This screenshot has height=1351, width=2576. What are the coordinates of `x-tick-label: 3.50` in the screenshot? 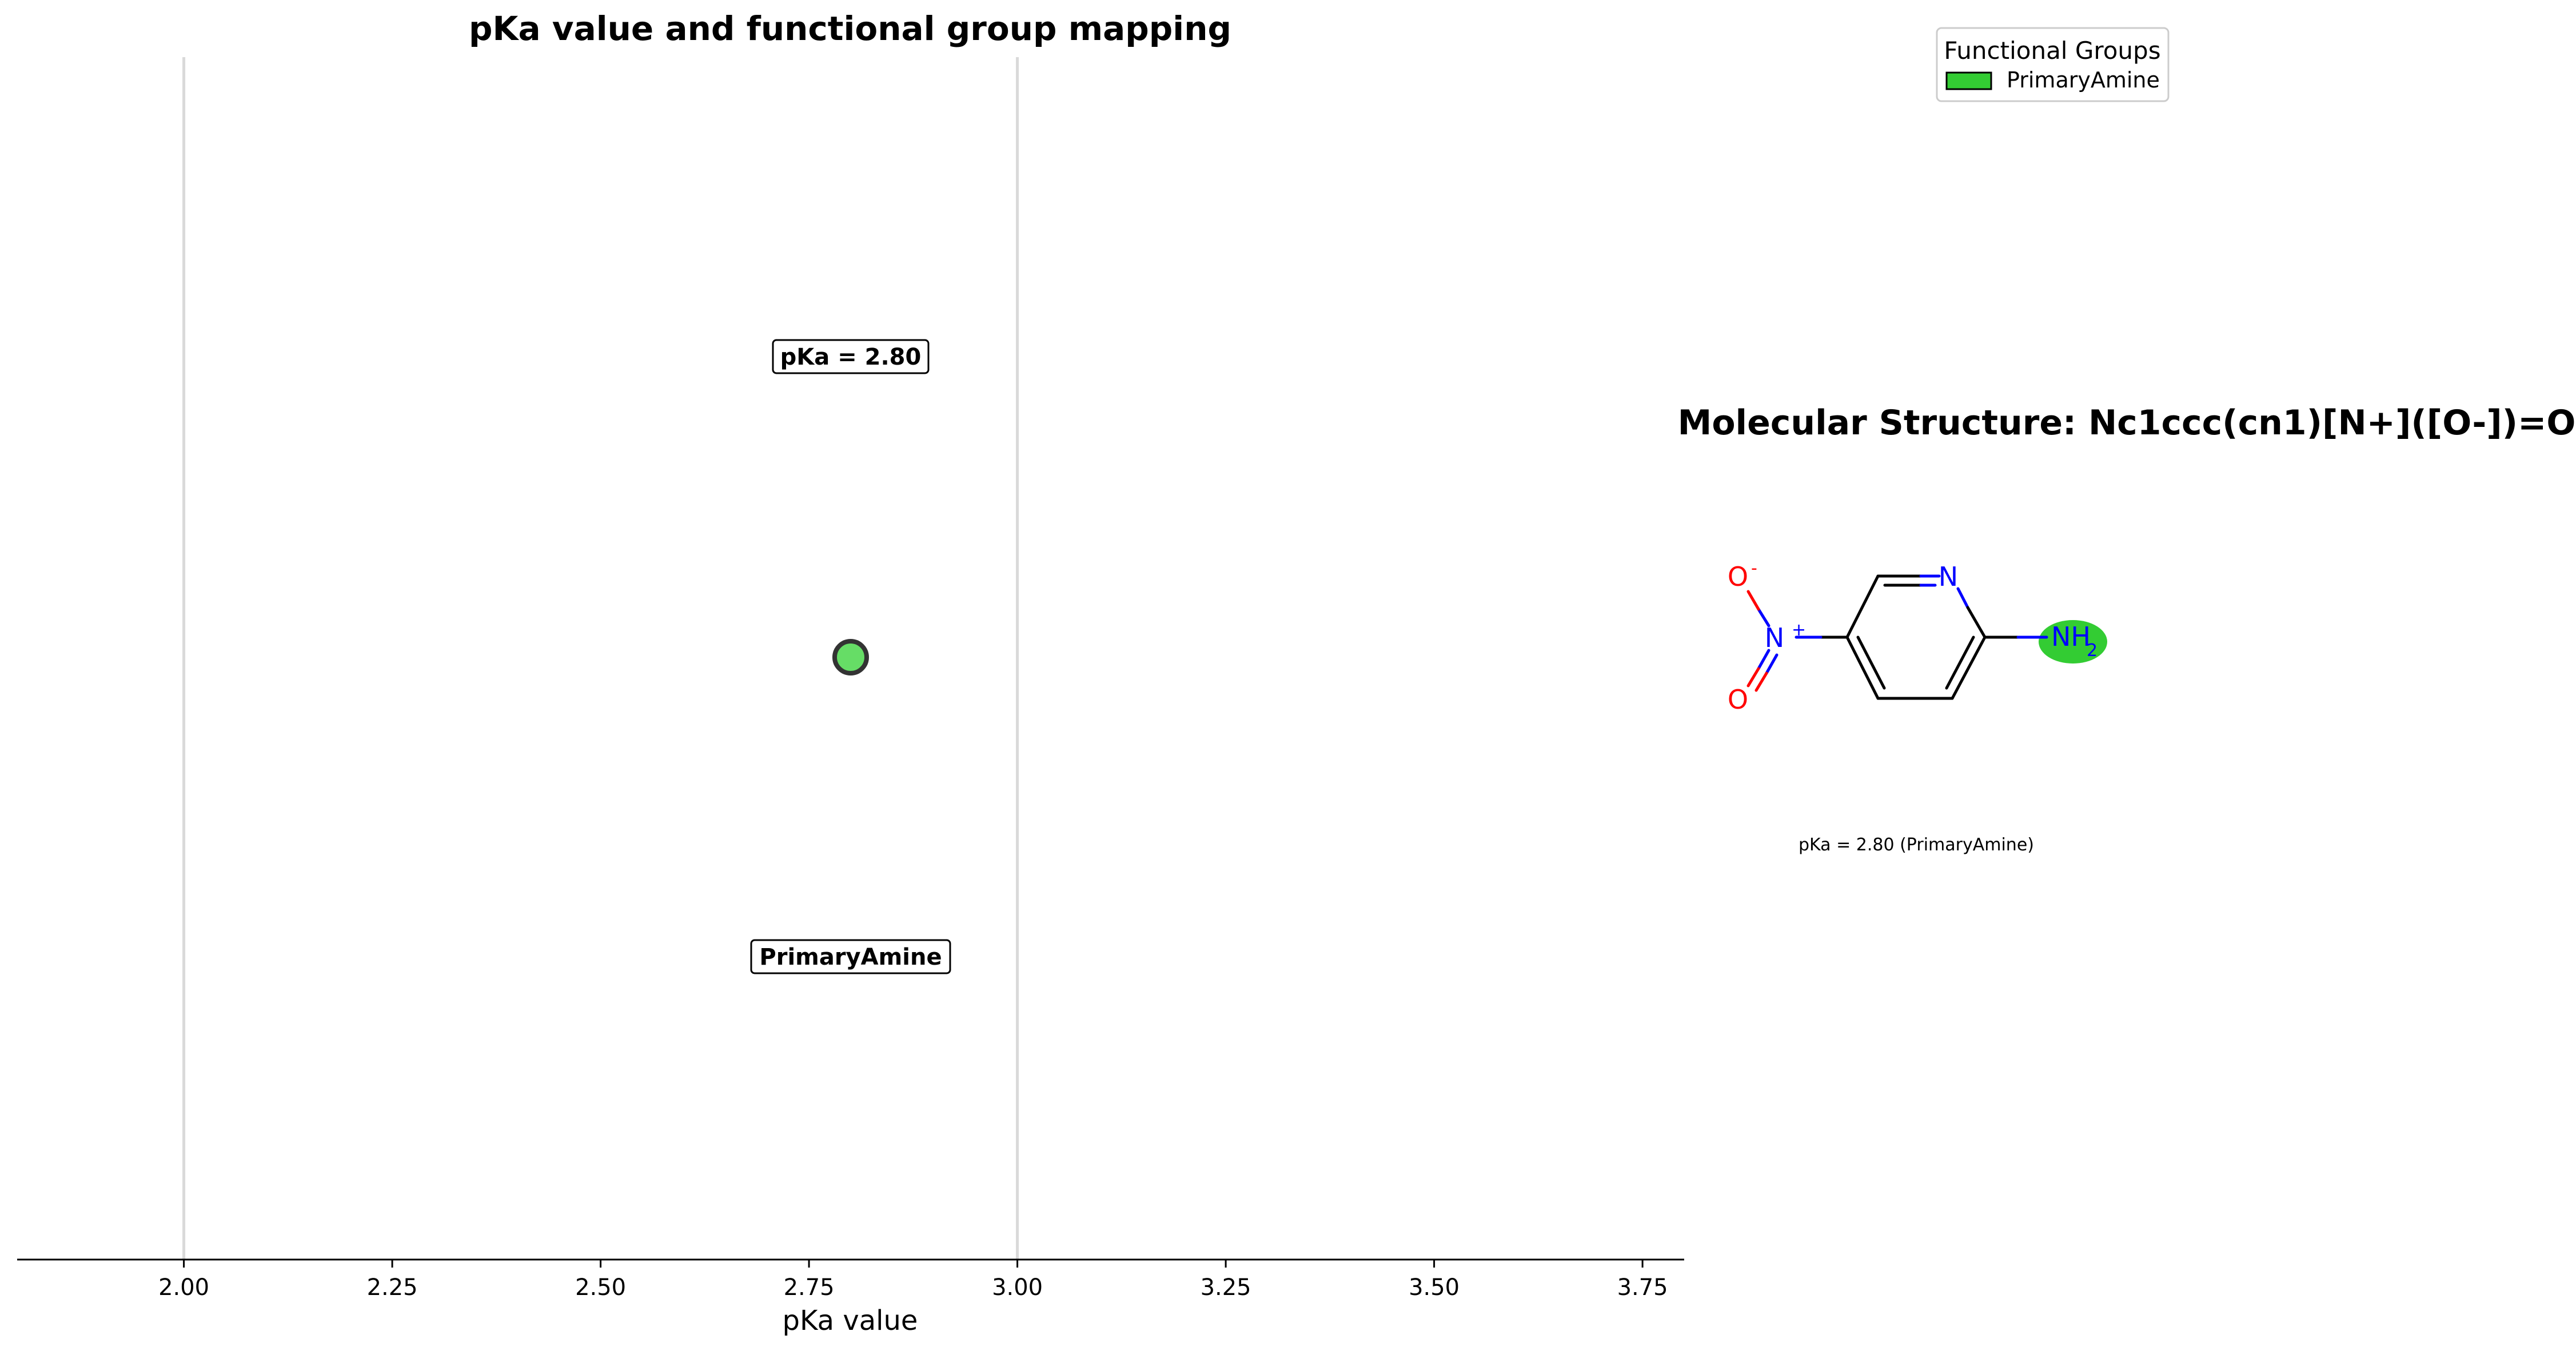 It's located at (1434, 1287).